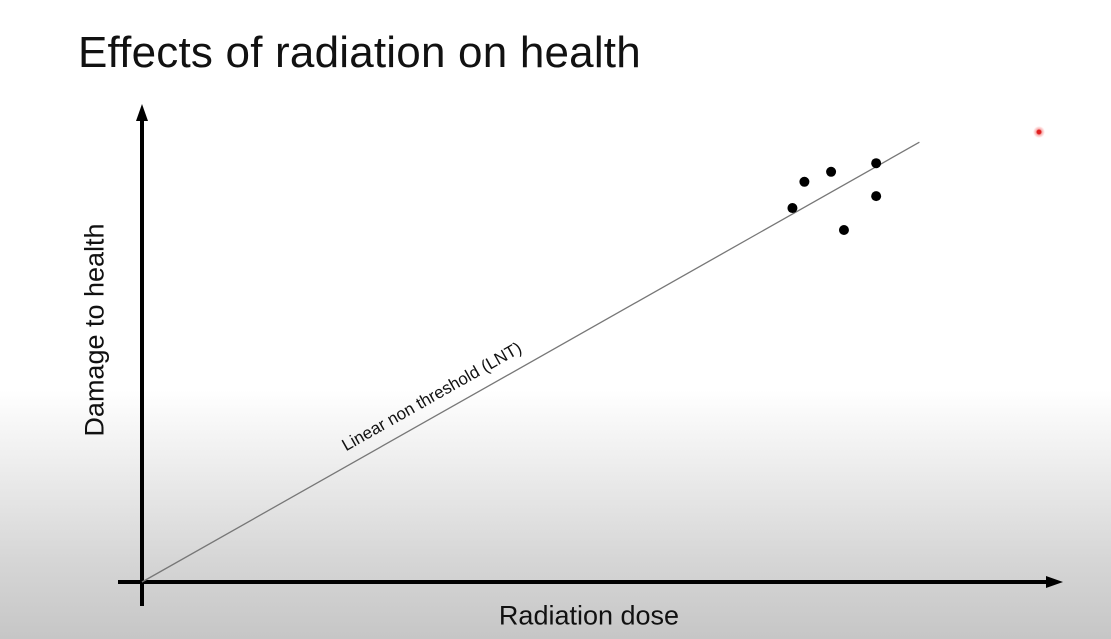 Image resolution: width=1111 pixels, height=639 pixels. What do you see at coordinates (589, 615) in the screenshot?
I see `x-axis-label: Radiation dose` at bounding box center [589, 615].